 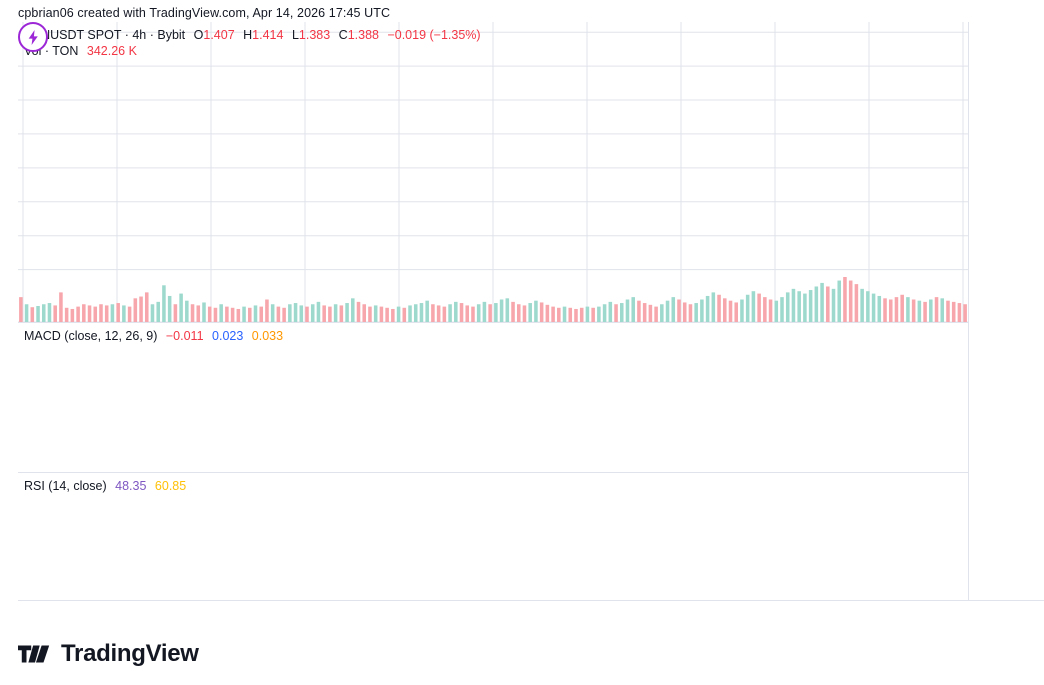 What do you see at coordinates (363, 35) in the screenshot?
I see `close-value: 1.388` at bounding box center [363, 35].